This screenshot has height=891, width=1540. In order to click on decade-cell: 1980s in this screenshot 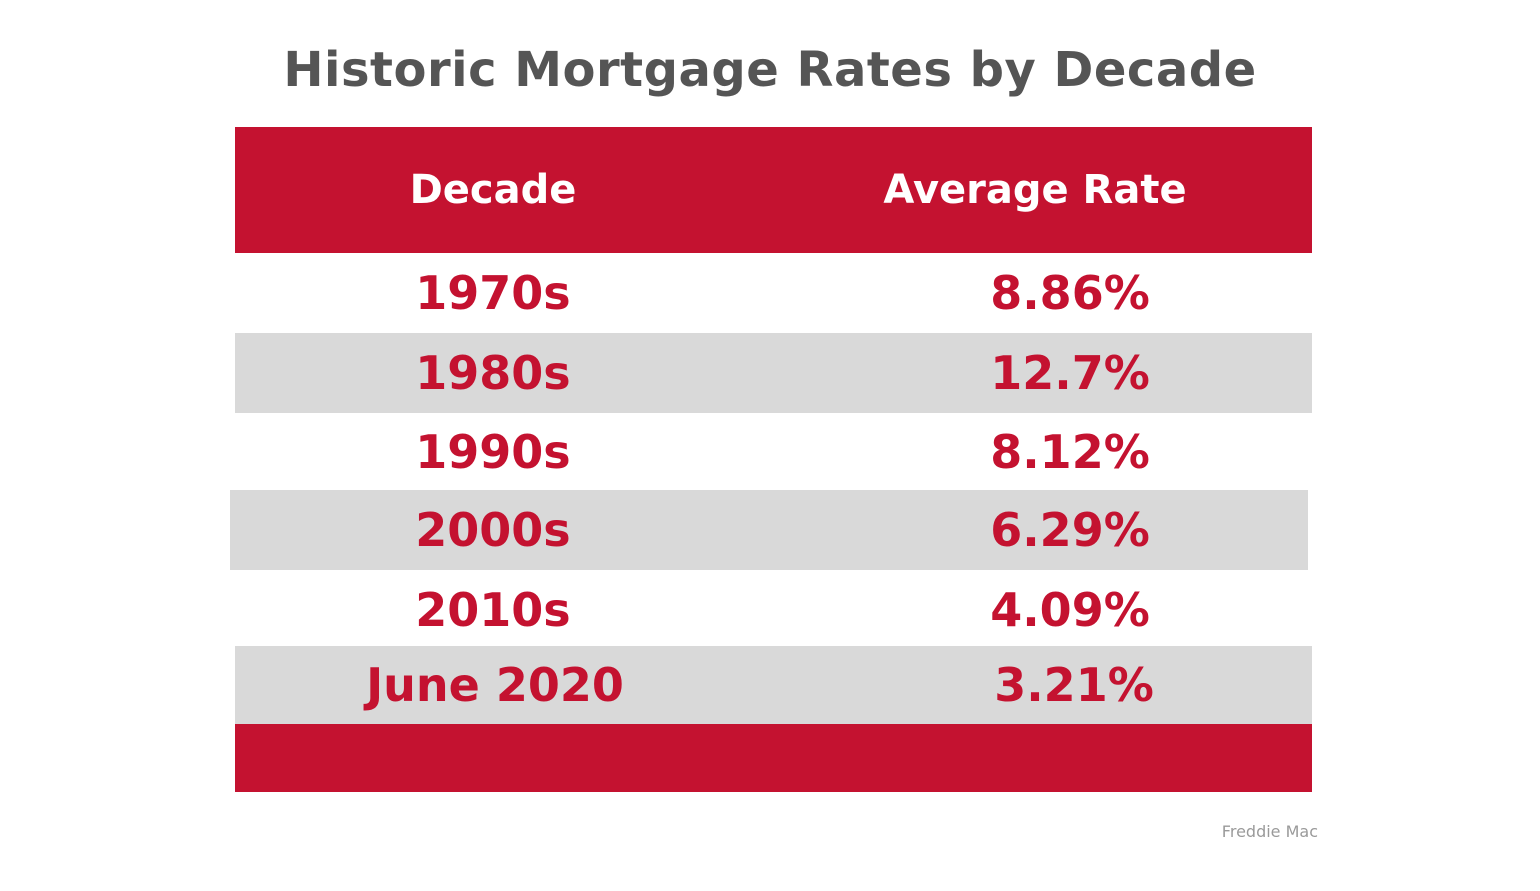, I will do `click(493, 373)`.